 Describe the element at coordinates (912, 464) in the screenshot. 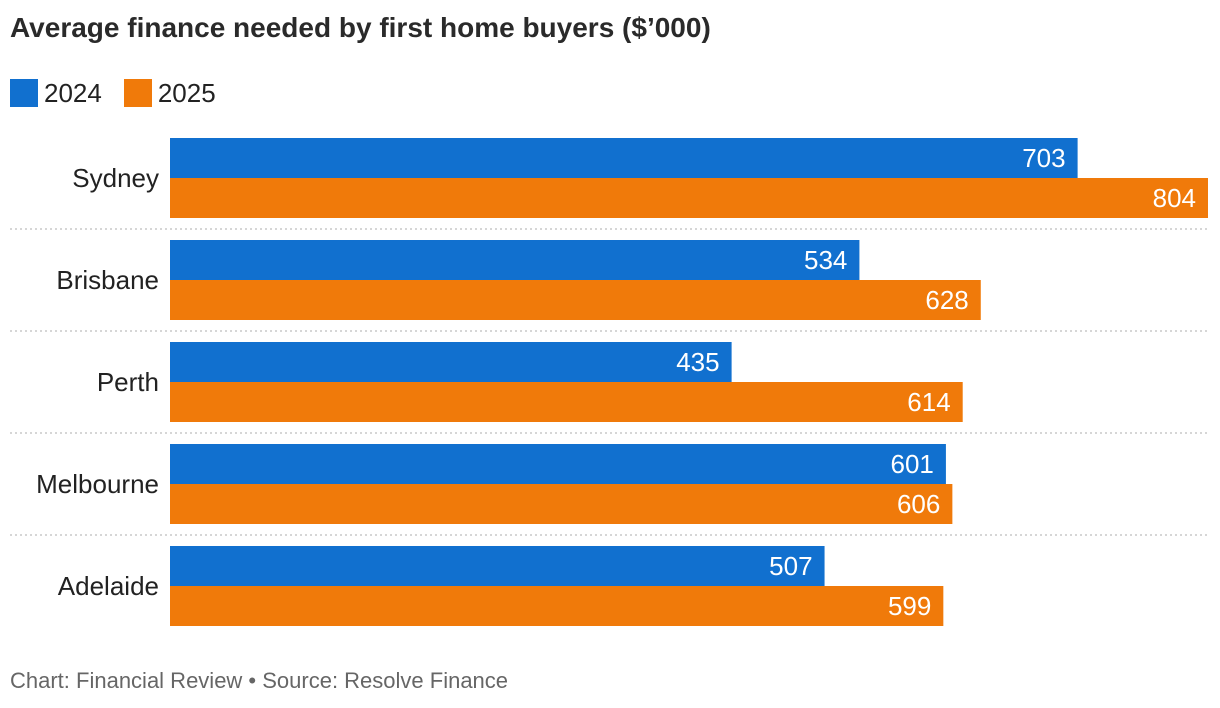

I see `value-label-melbourne-2024: 601` at that location.